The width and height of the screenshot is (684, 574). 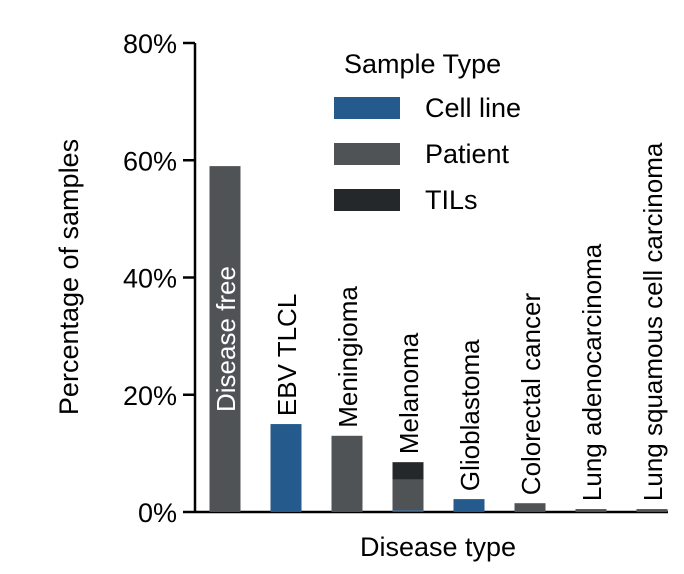 What do you see at coordinates (451, 200) in the screenshot?
I see `legend-label: TILs` at bounding box center [451, 200].